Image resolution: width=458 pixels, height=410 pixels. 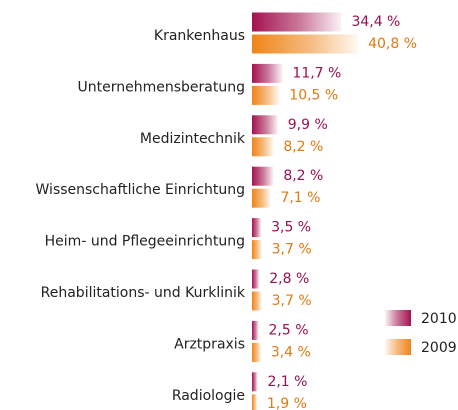 What do you see at coordinates (316, 73) in the screenshot?
I see `value-label: 11,7 %` at bounding box center [316, 73].